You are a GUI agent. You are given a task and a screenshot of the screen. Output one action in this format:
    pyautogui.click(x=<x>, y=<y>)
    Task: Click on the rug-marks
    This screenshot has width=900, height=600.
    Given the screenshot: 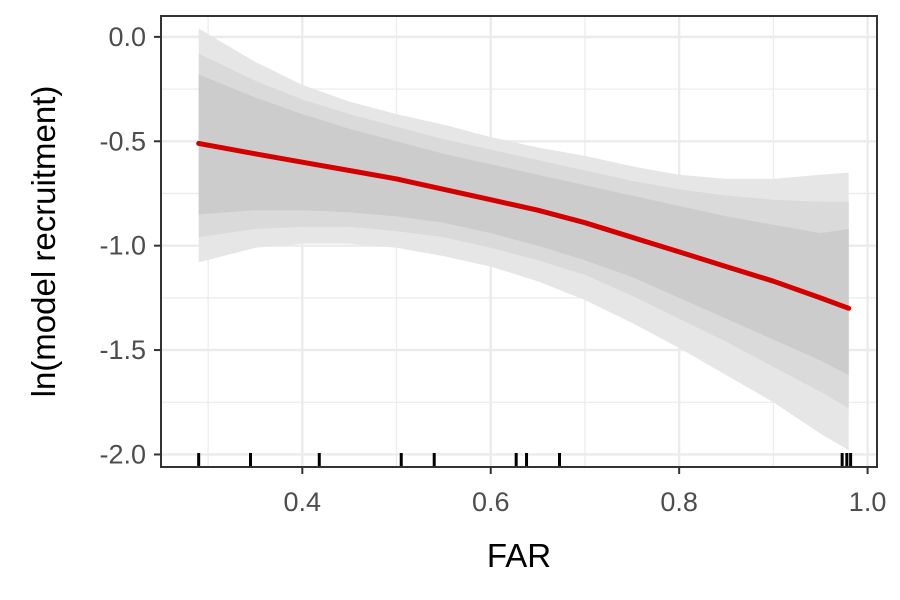 What is the action you would take?
    pyautogui.click(x=525, y=460)
    